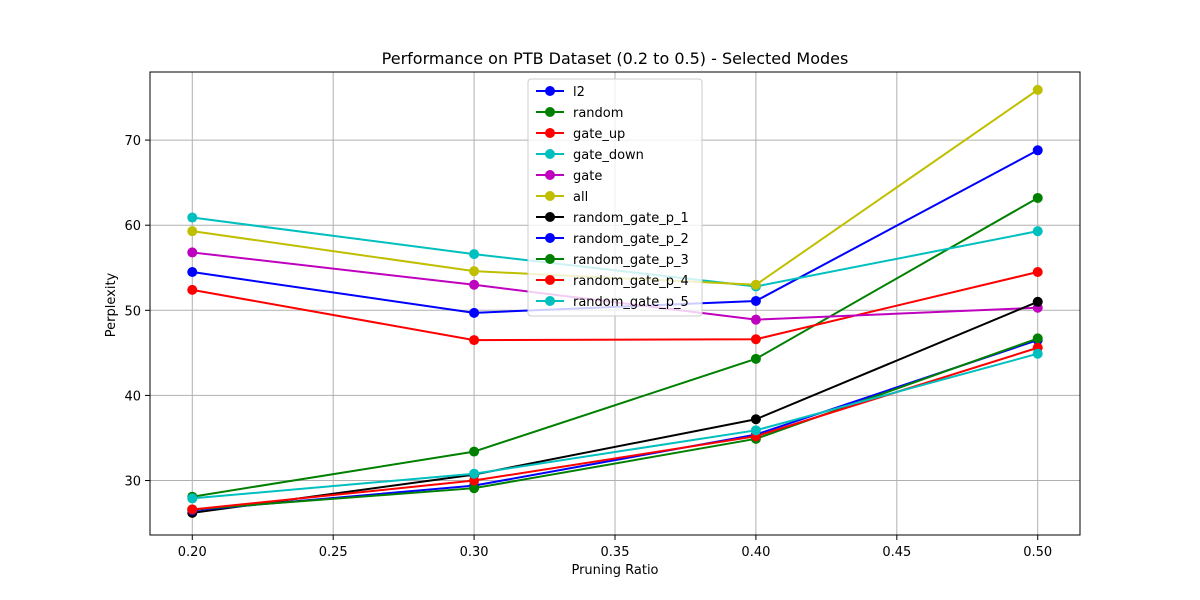 The height and width of the screenshot is (600, 1200). What do you see at coordinates (192, 552) in the screenshot?
I see `x-tick-label: 0.20` at bounding box center [192, 552].